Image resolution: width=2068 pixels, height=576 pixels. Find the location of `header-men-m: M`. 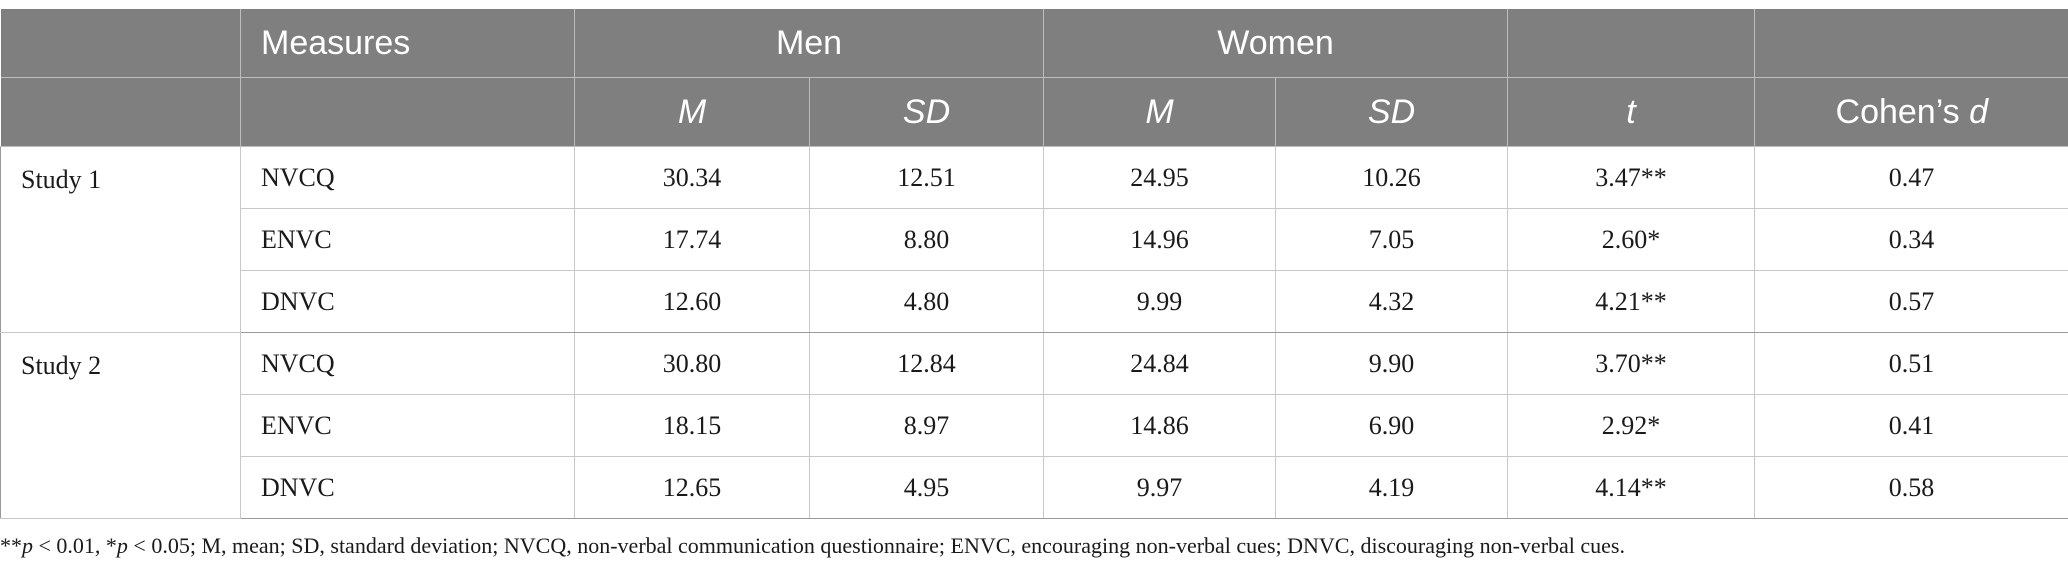

header-men-m: M is located at coordinates (692, 112).